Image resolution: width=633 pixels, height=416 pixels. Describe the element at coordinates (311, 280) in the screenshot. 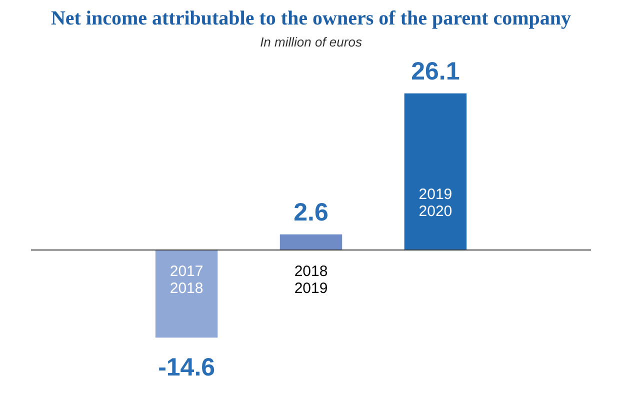

I see `x-tick-label: 2018 2019` at that location.